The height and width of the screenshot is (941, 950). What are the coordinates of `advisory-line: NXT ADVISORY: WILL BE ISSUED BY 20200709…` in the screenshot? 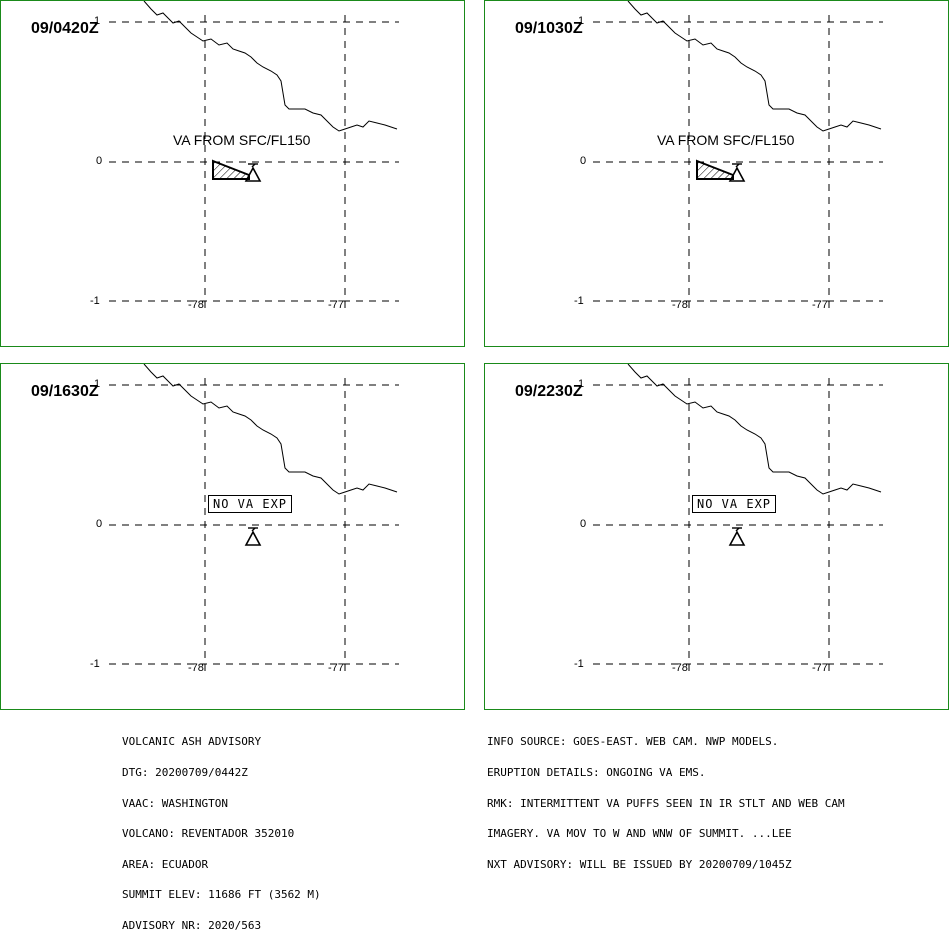 It's located at (639, 864).